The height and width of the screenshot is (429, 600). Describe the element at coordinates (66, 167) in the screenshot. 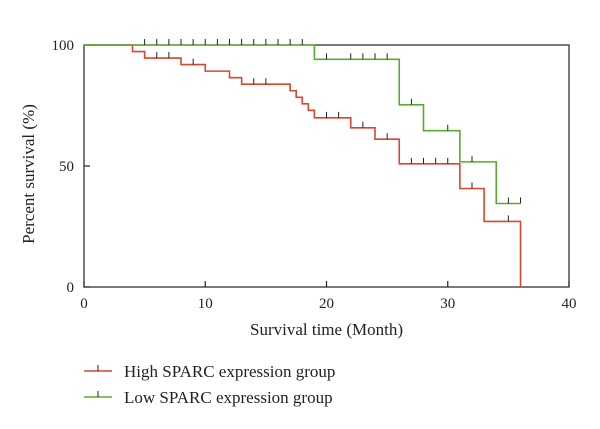

I see `y-tick-label: 50` at that location.